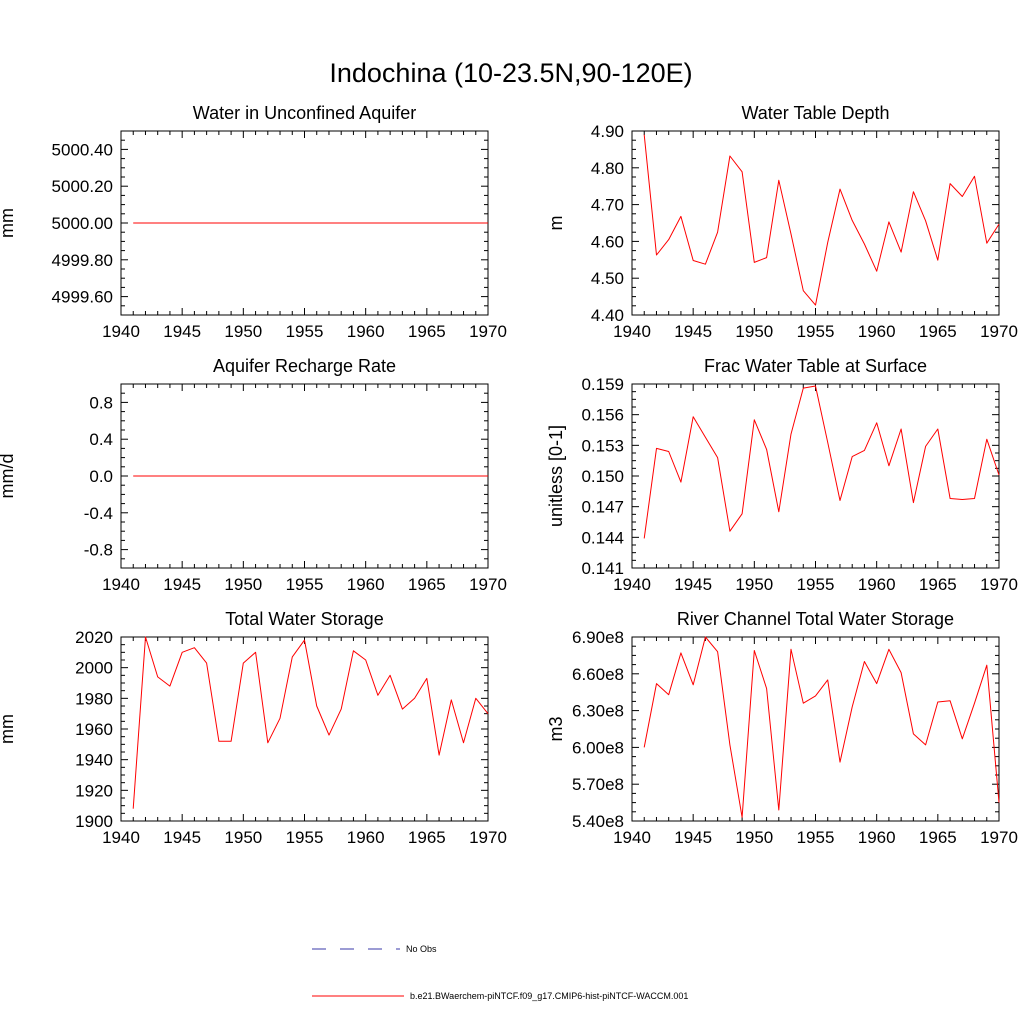 This screenshot has height=1024, width=1024. Describe the element at coordinates (815, 476) in the screenshot. I see `plot-frame` at that location.